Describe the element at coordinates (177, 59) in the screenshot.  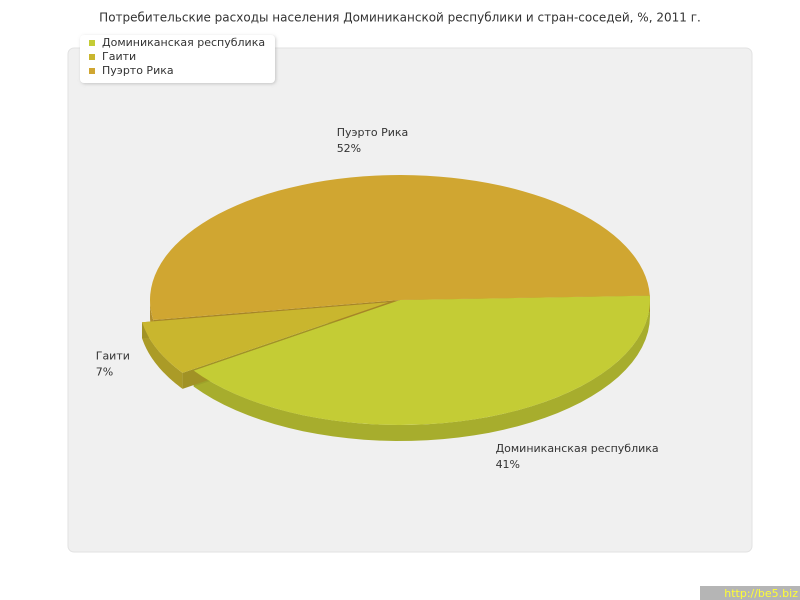
I see `legend` at that location.